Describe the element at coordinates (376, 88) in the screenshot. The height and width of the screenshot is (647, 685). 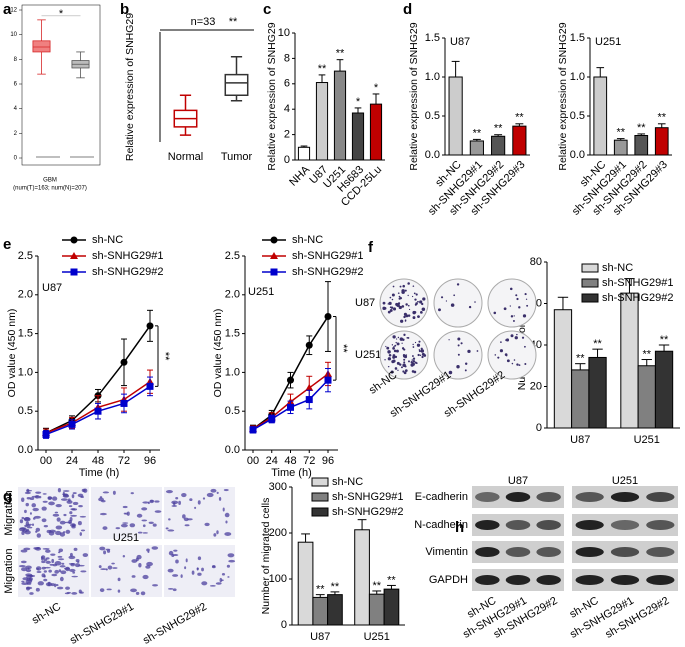
I see `significance: *` at that location.